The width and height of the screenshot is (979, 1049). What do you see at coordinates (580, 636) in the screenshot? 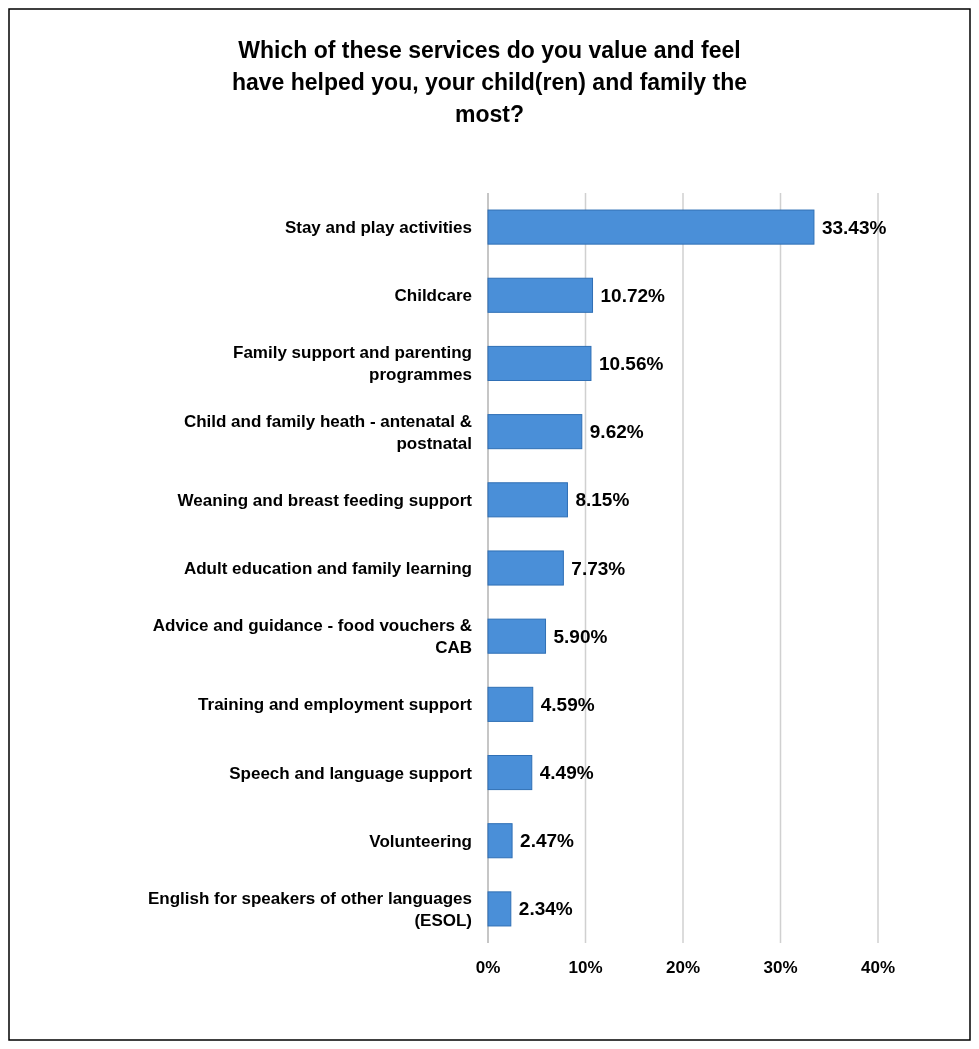
I see `data-label: 5.90%` at bounding box center [580, 636].